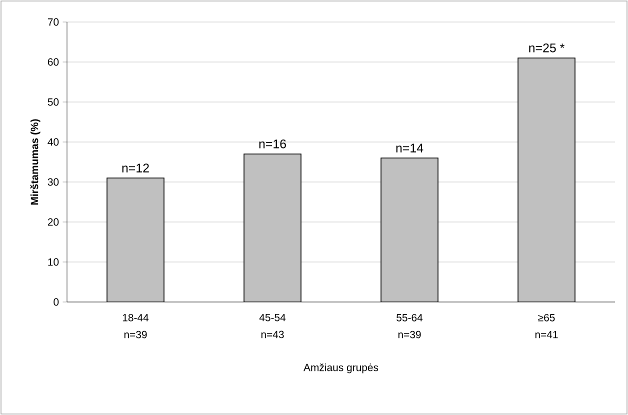 The image size is (628, 415). What do you see at coordinates (53, 262) in the screenshot?
I see `y-tick-label: 10` at bounding box center [53, 262].